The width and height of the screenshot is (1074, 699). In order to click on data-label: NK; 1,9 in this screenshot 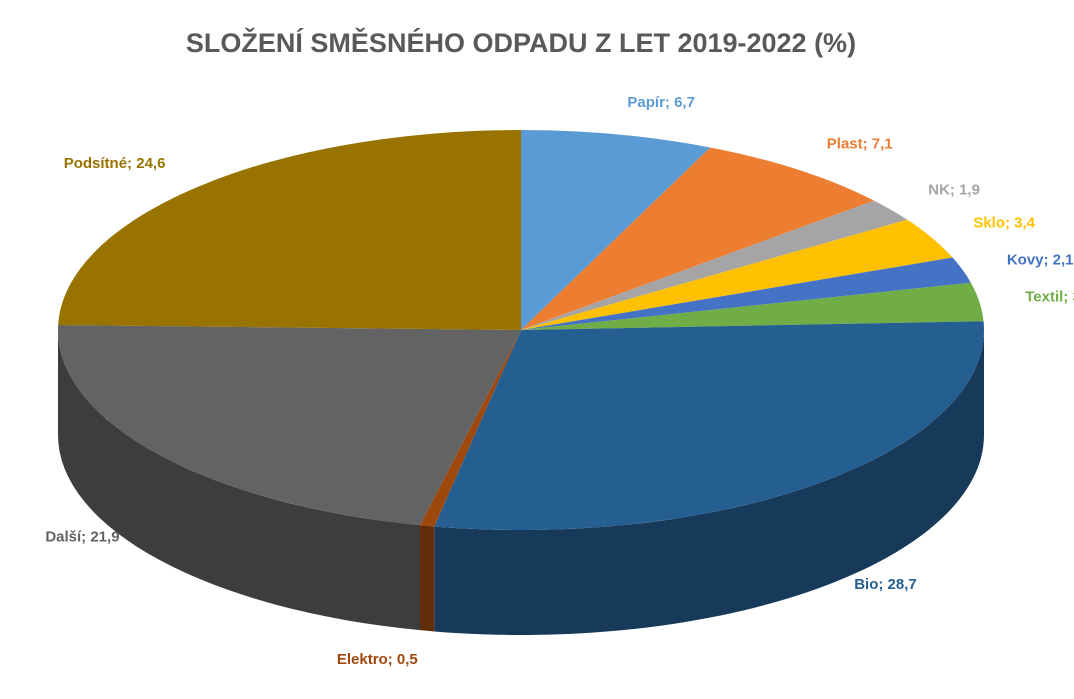, I will do `click(954, 190)`.